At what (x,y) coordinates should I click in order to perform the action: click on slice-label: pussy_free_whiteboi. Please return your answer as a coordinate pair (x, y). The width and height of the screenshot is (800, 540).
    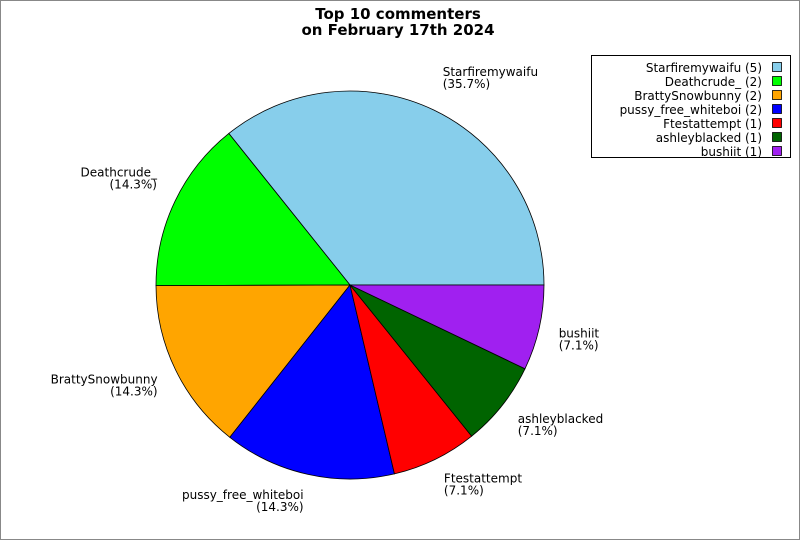
    Looking at the image, I should click on (243, 495).